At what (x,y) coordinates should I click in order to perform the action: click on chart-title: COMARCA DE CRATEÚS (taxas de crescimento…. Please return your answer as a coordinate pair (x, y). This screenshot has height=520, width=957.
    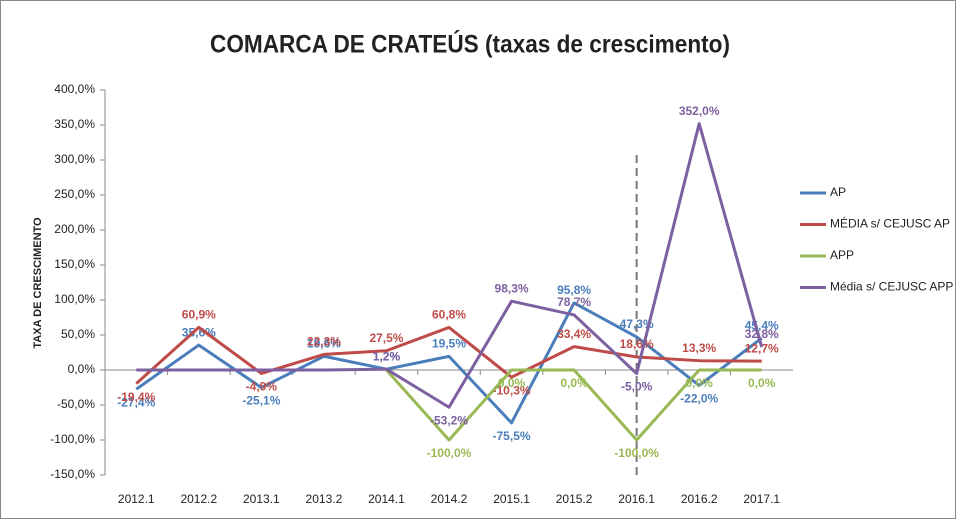
    Looking at the image, I should click on (470, 44).